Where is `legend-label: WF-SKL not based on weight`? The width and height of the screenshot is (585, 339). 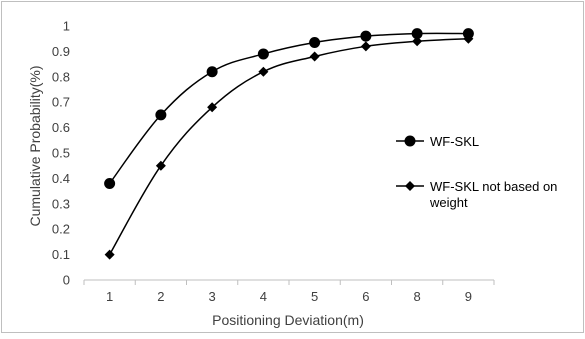
legend-label: WF-SKL not based on weight is located at coordinates (493, 194).